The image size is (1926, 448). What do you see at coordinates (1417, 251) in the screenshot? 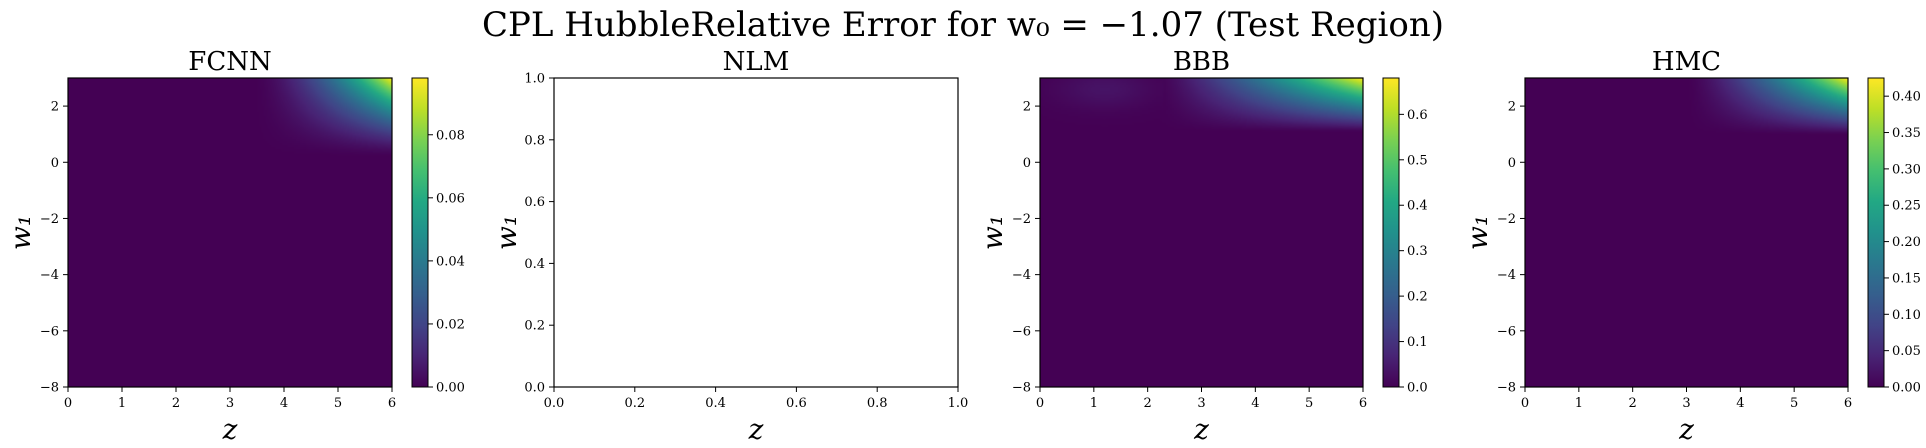
I see `colorbar-tick-label: 0.3` at bounding box center [1417, 251].